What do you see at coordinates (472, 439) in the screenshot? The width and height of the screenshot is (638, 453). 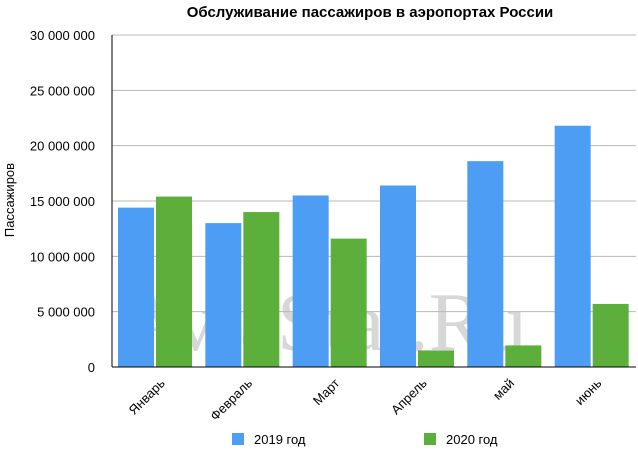 I see `legend-label: 2020 год` at bounding box center [472, 439].